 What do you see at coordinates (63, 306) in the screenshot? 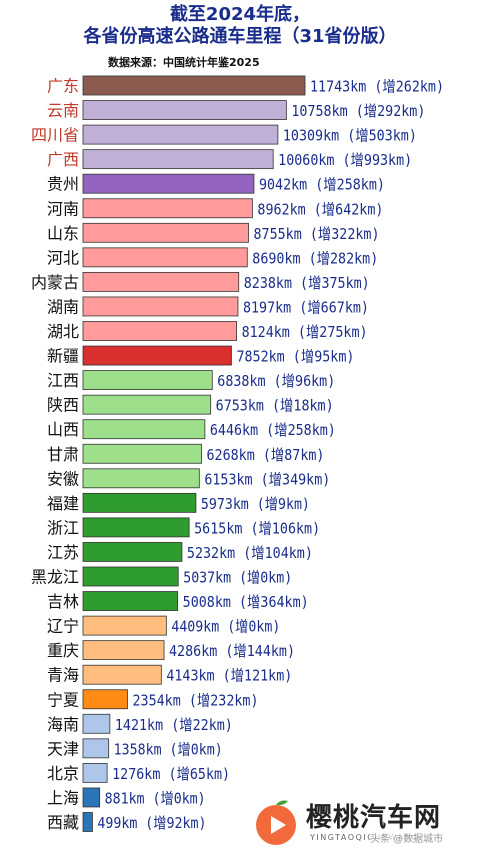
I see `category-label: 湖南` at bounding box center [63, 306].